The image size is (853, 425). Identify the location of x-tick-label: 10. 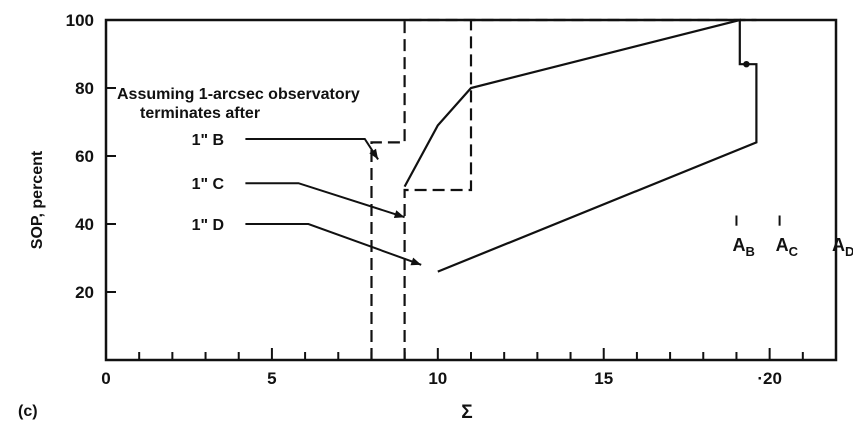
(437, 378).